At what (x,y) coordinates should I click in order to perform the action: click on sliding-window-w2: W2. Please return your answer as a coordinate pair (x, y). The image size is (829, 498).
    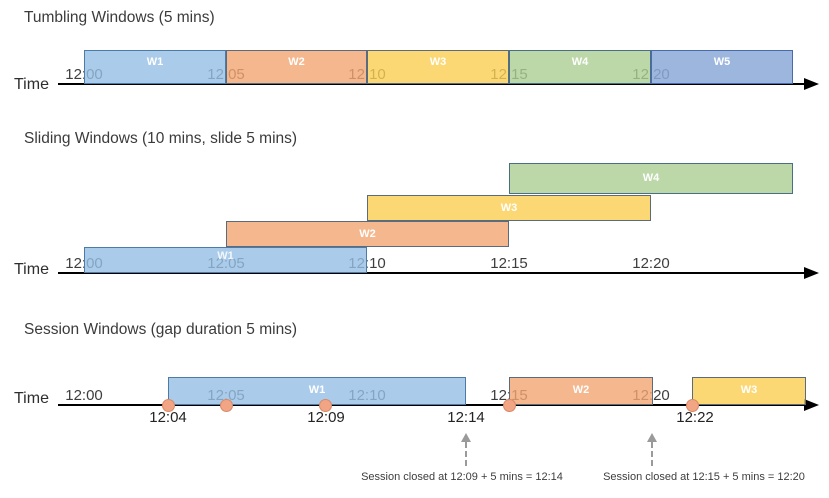
    Looking at the image, I should click on (367, 234).